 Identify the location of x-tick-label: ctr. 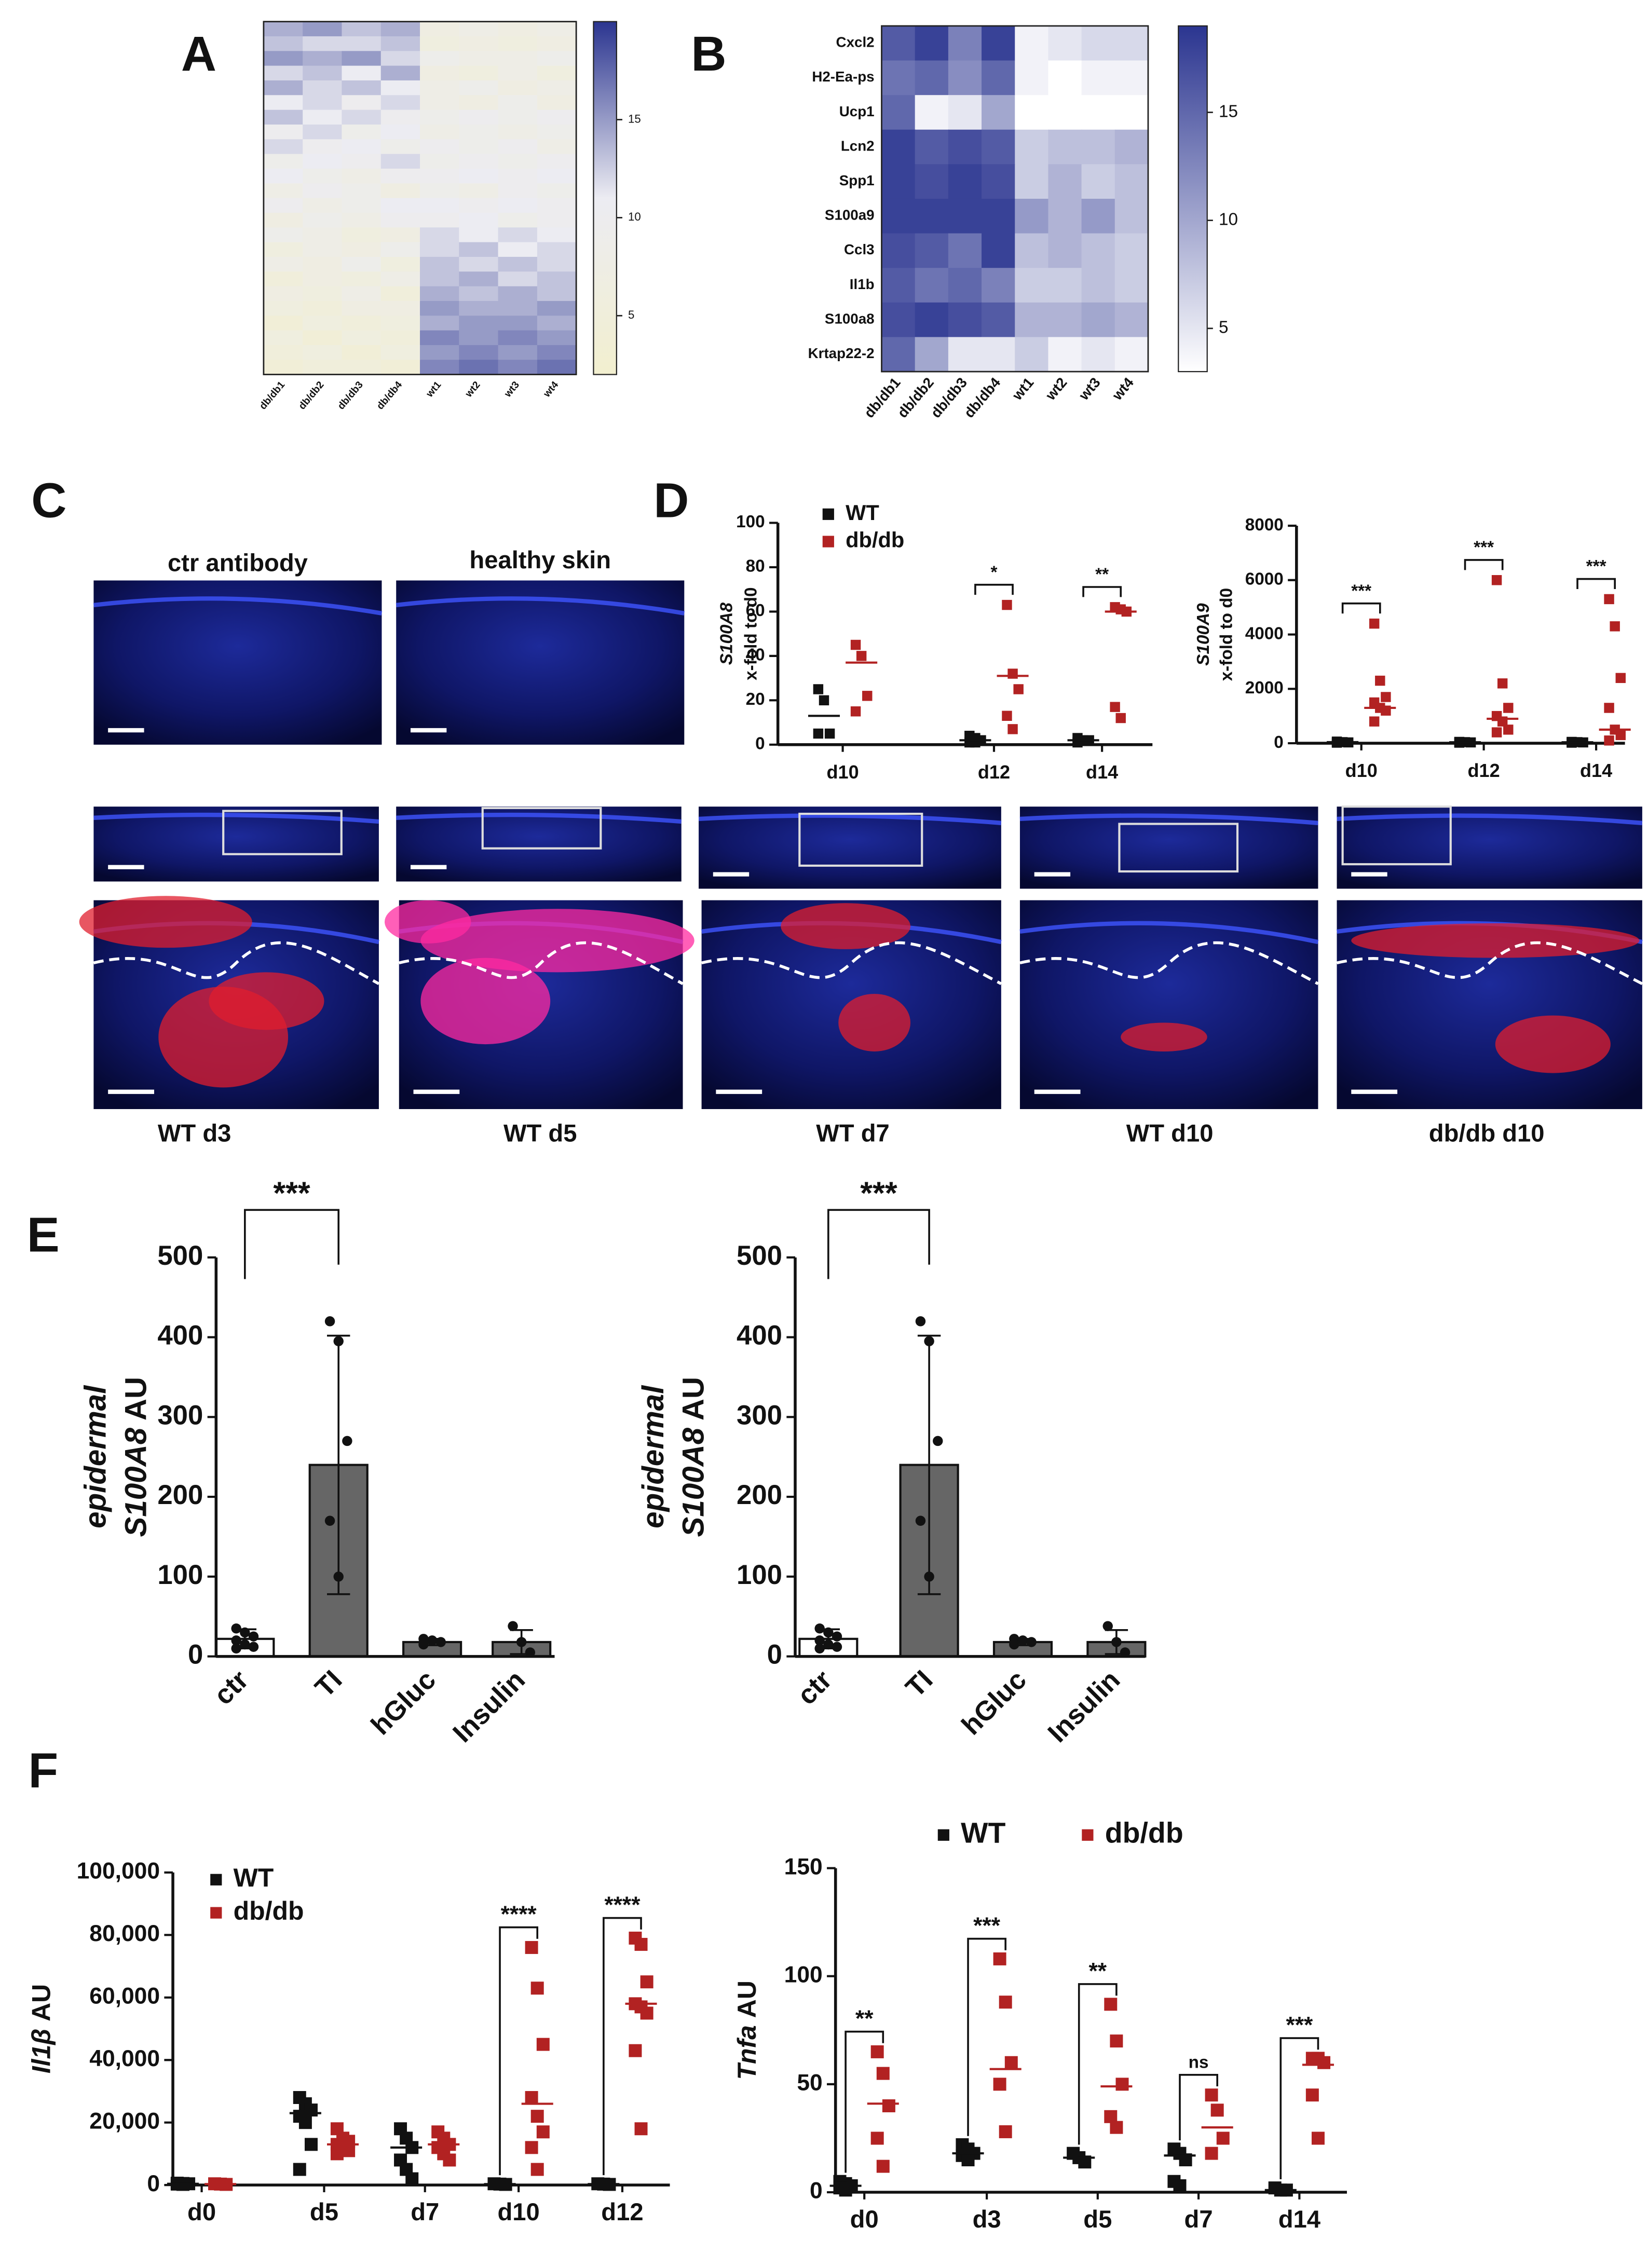
(815, 1687).